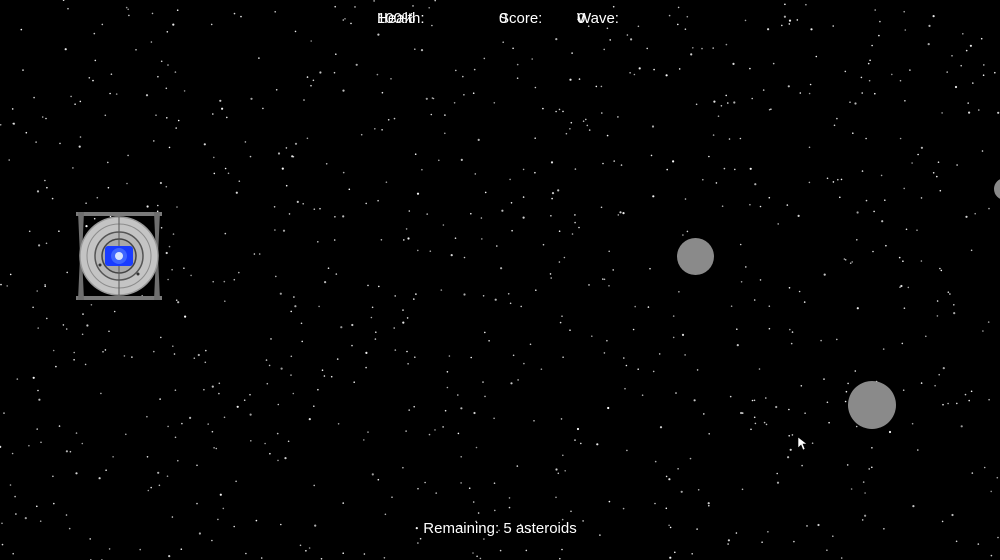 This screenshot has width=1000, height=560. Describe the element at coordinates (119, 256) in the screenshot. I see `spaceship-icon` at that location.